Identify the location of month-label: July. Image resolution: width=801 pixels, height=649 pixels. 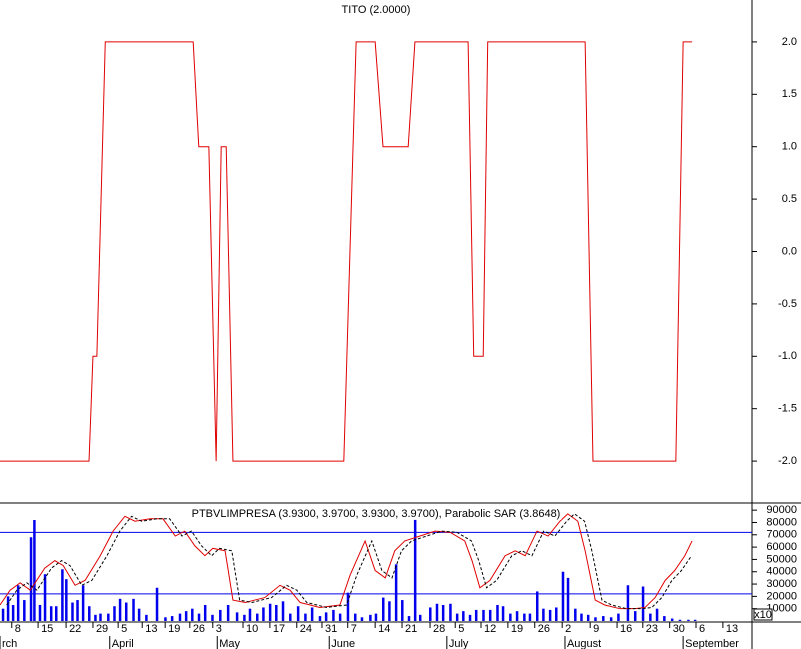
(459, 643).